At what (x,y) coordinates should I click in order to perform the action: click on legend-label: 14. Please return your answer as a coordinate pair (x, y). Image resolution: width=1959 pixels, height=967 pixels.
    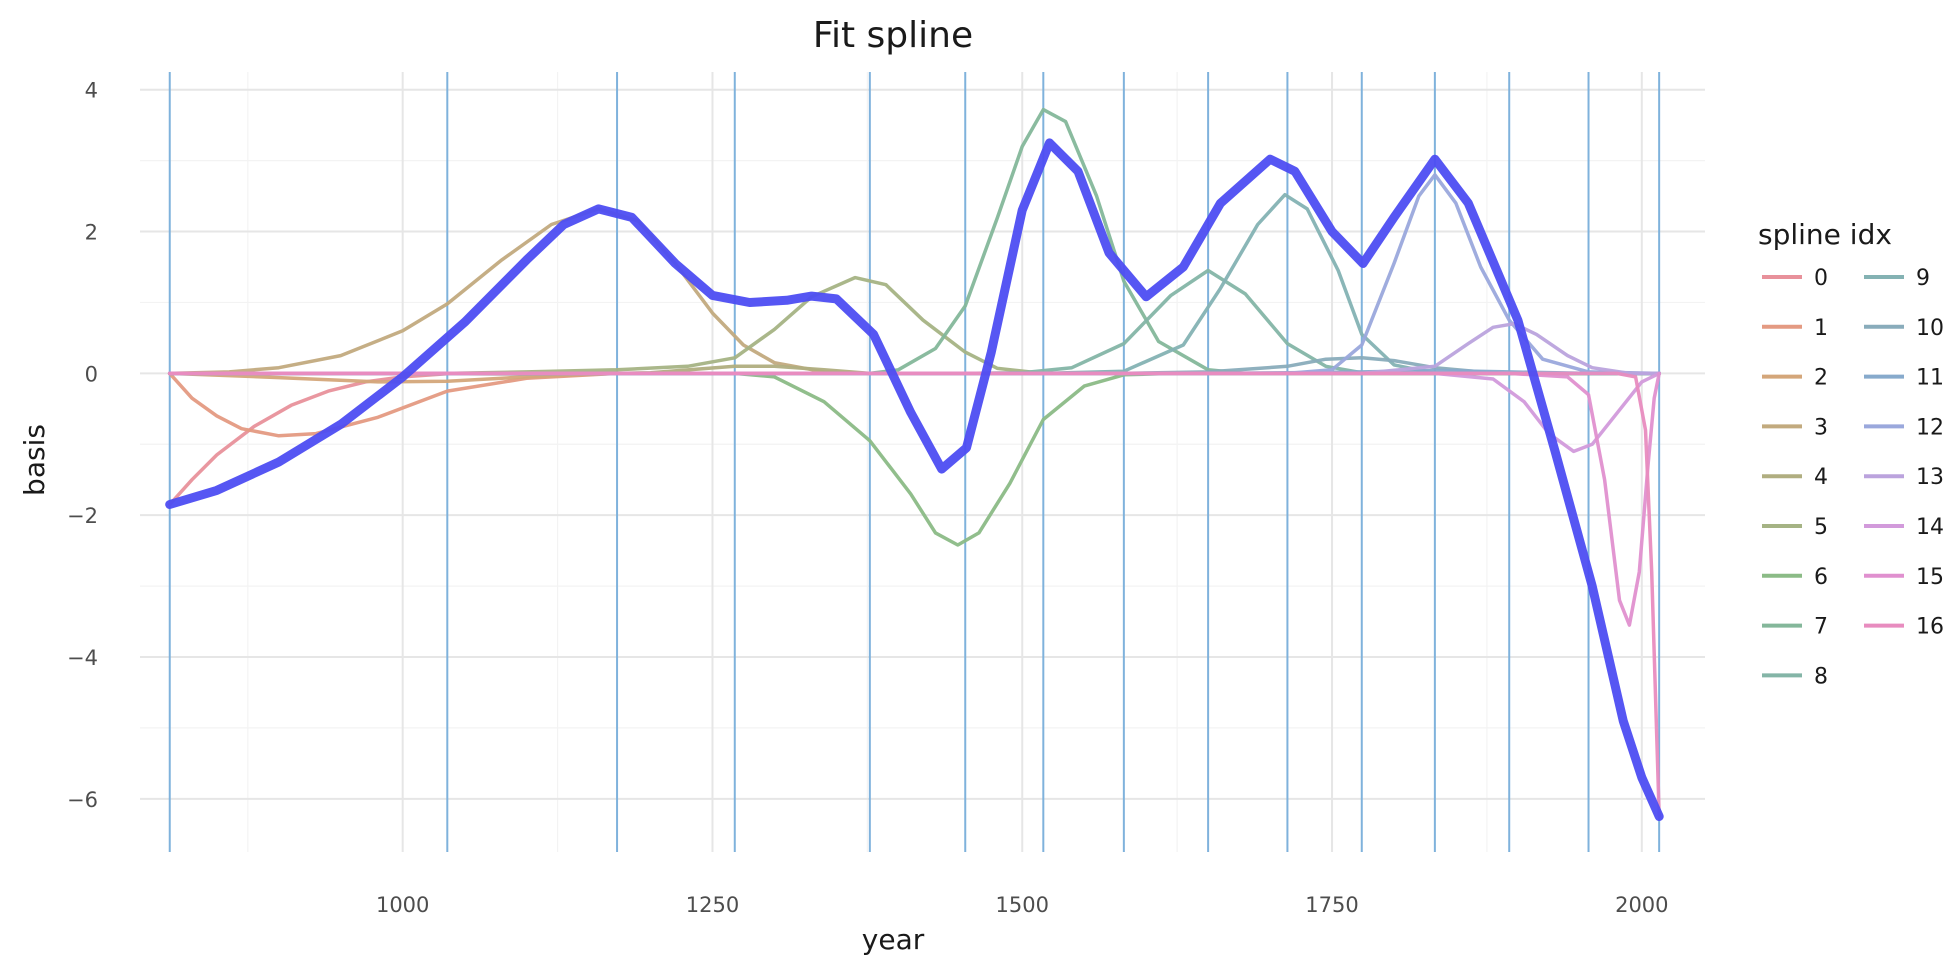
    Looking at the image, I should click on (1930, 527).